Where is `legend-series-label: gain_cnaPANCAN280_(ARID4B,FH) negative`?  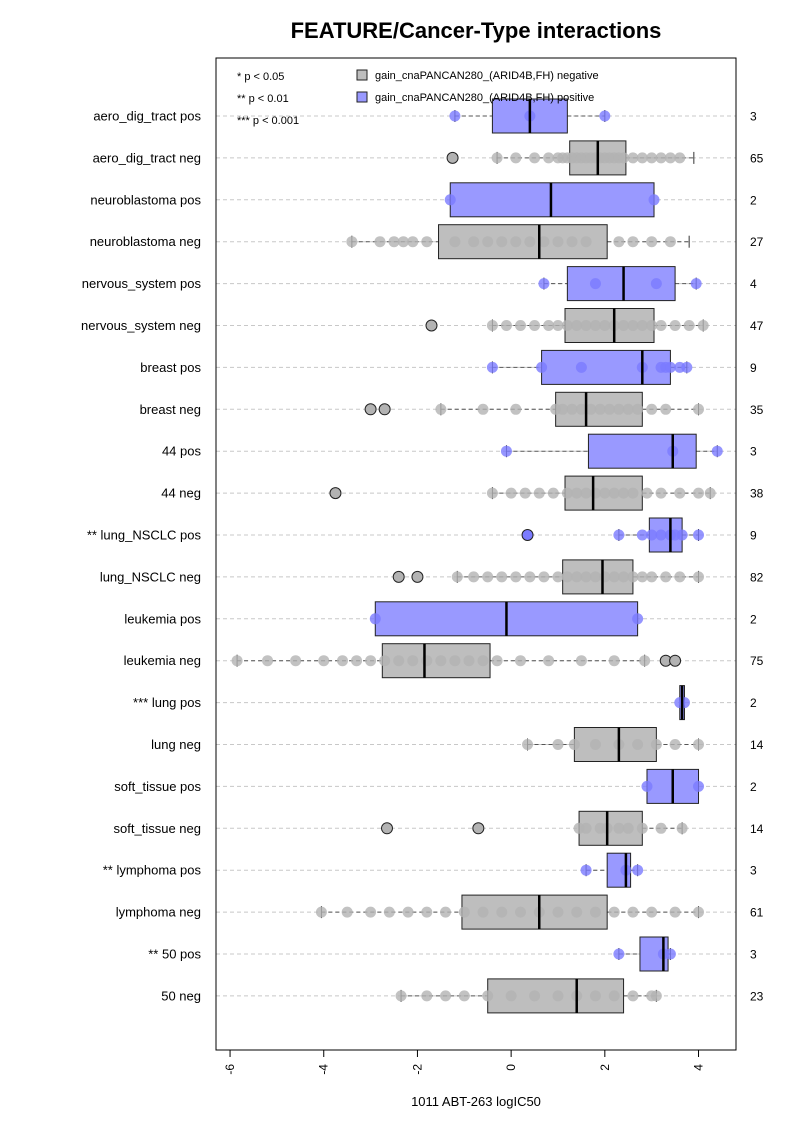
legend-series-label: gain_cnaPANCAN280_(ARID4B,FH) negative is located at coordinates (487, 76).